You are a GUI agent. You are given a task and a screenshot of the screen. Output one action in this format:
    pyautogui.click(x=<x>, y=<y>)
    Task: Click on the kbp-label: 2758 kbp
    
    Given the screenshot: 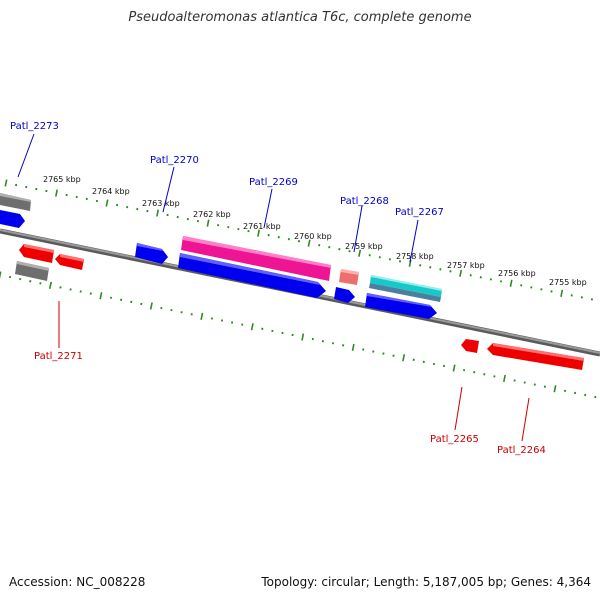 What is the action you would take?
    pyautogui.click(x=415, y=256)
    